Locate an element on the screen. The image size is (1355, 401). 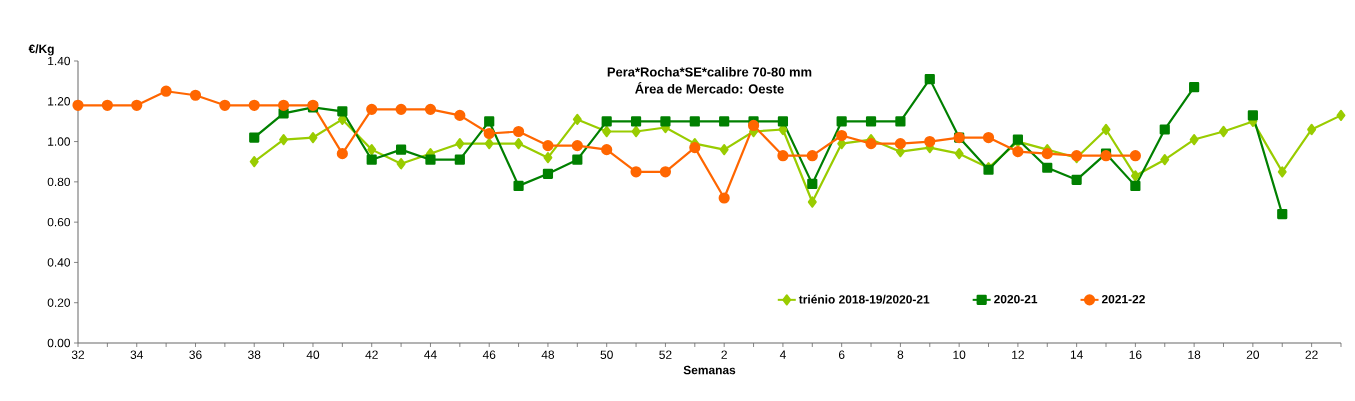
x-tick-label: 16 is located at coordinates (1135, 354).